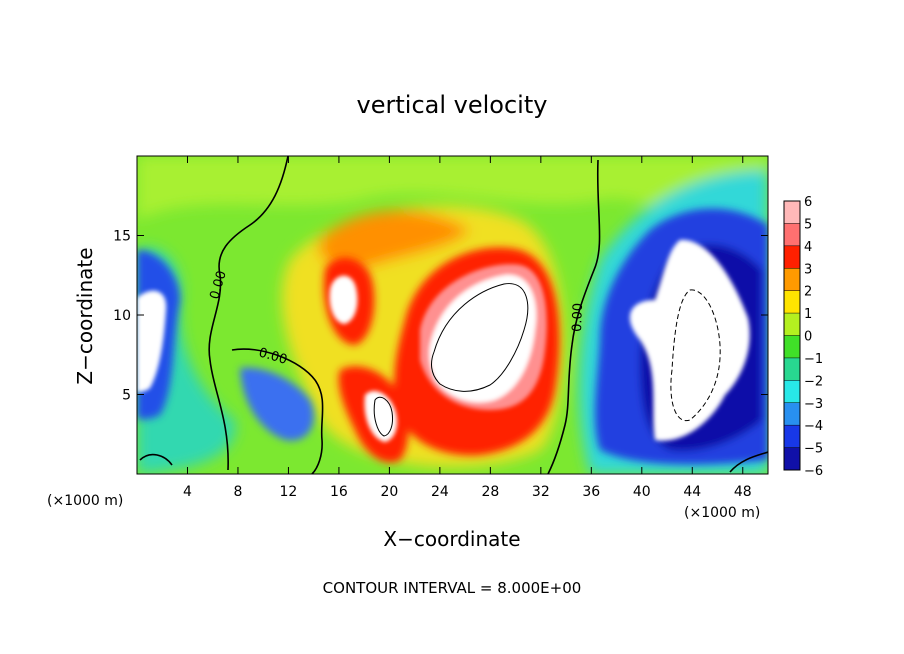 This screenshot has width=904, height=654. Describe the element at coordinates (642, 492) in the screenshot. I see `x-tick-label: 40` at that location.